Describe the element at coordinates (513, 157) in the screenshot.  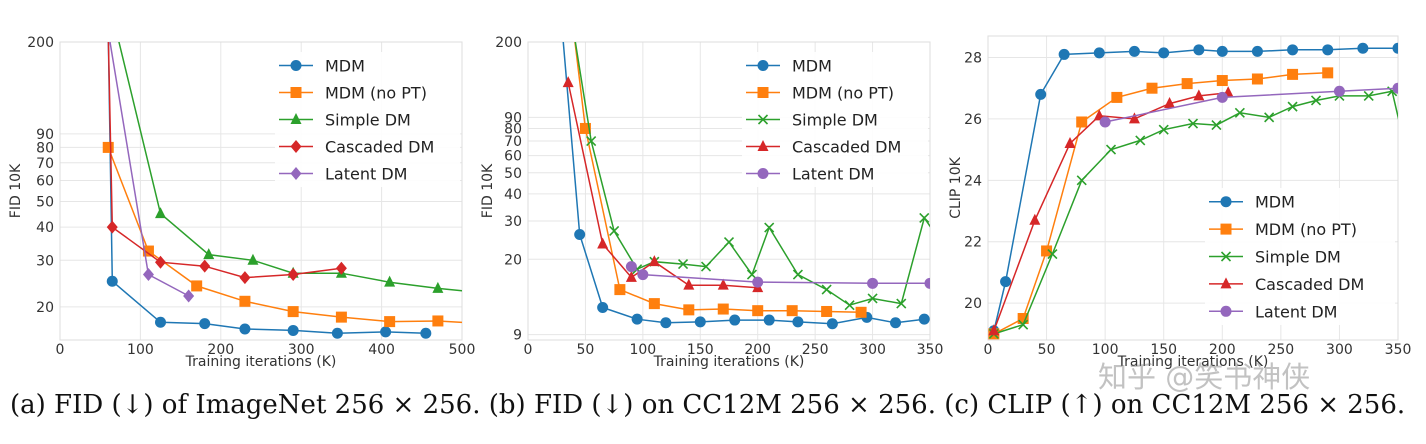
I see `y-tick-label: 60` at that location.